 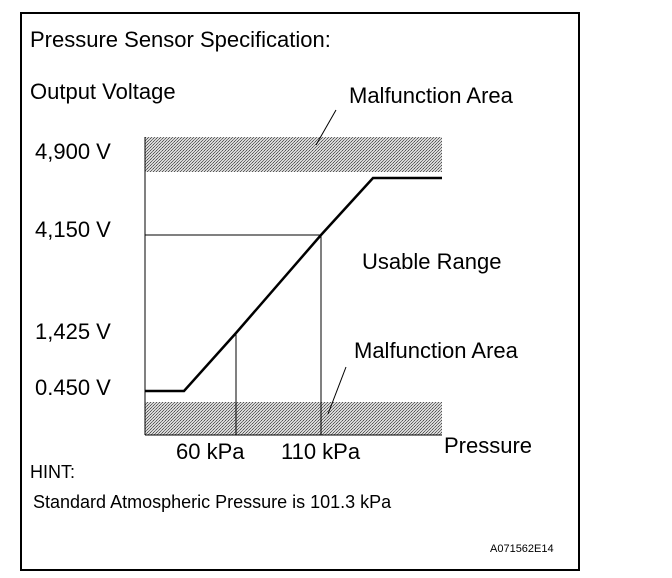 What do you see at coordinates (73, 151) in the screenshot?
I see `y-tick-4900: 4,900 V` at bounding box center [73, 151].